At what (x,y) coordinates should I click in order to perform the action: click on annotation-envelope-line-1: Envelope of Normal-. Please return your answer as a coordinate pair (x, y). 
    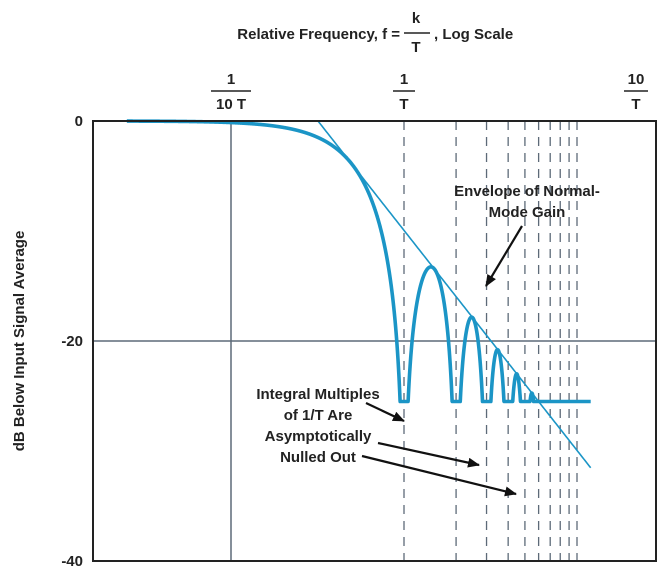
    Looking at the image, I should click on (527, 191).